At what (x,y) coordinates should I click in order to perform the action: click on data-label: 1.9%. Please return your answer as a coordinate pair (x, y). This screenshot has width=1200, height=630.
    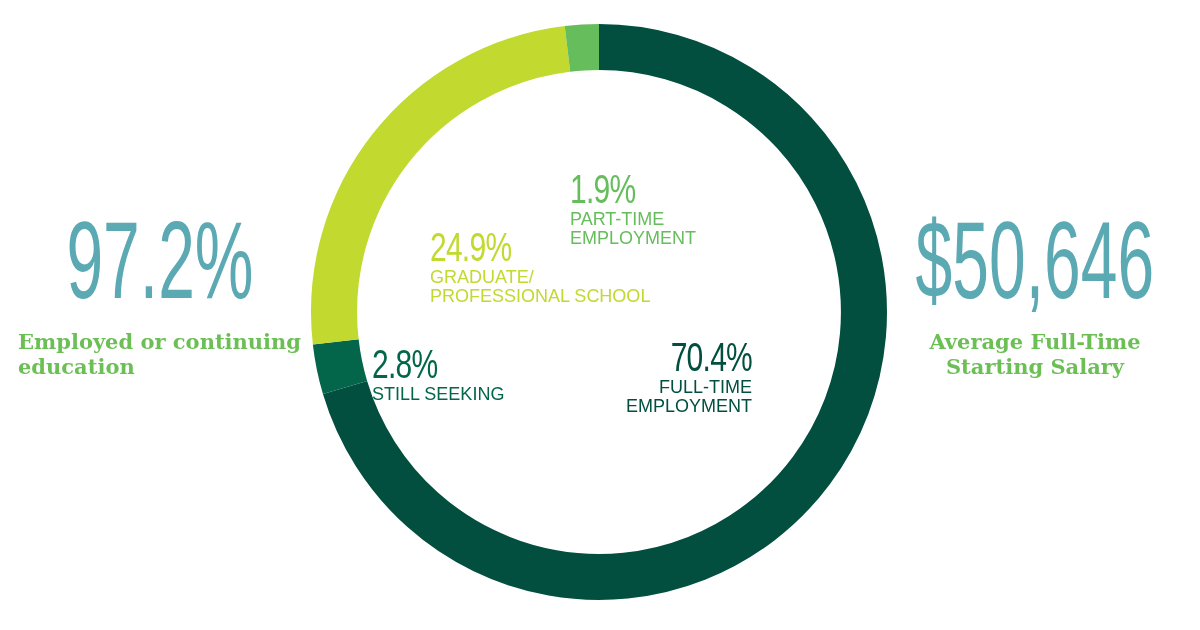
    Looking at the image, I should click on (603, 189).